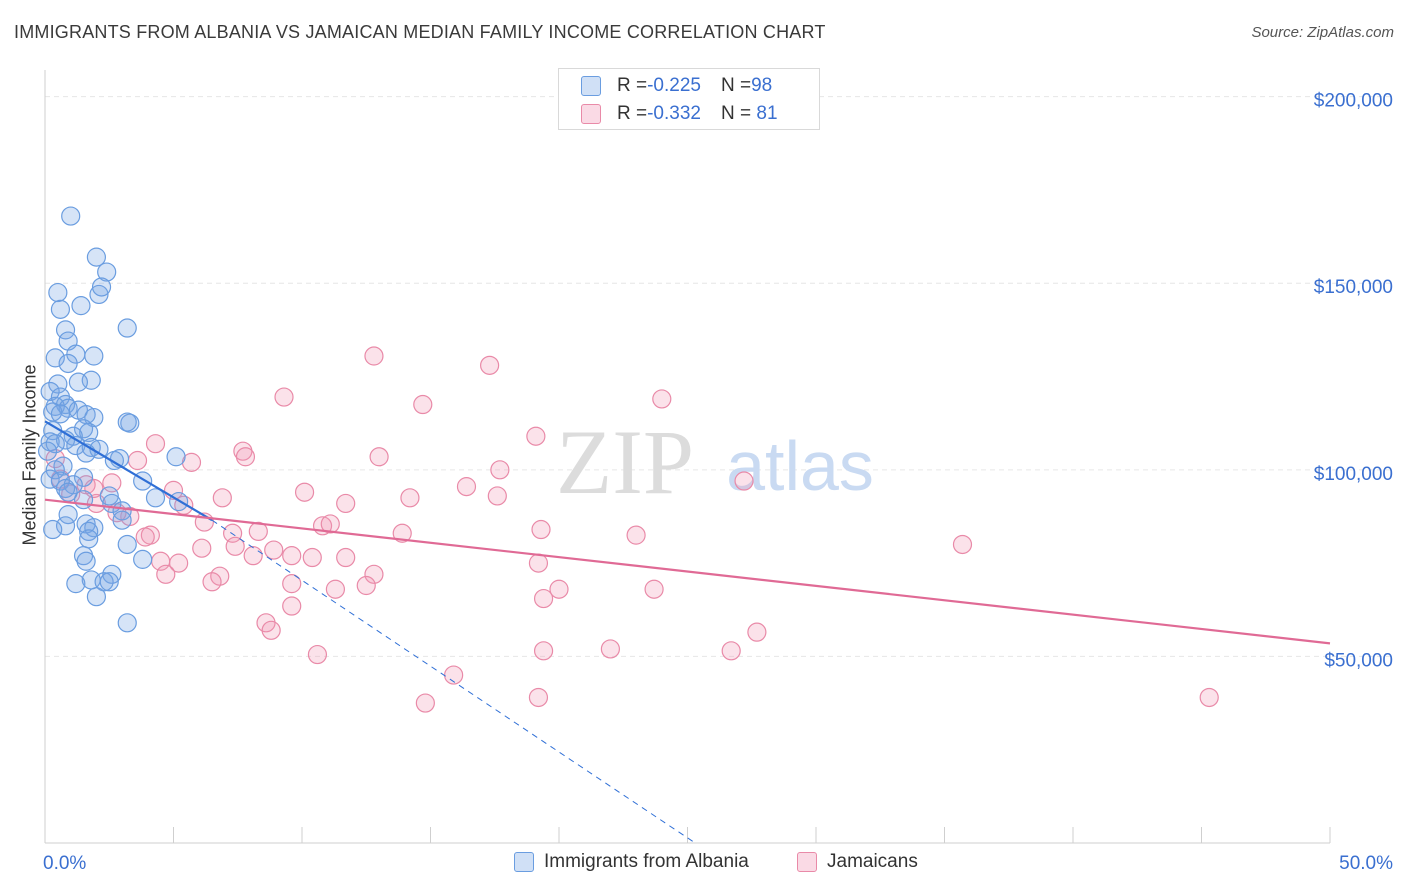 The height and width of the screenshot is (892, 1406). Describe the element at coordinates (857, 862) in the screenshot. I see `legend-item-jamaicans: Jamaicans` at that location.